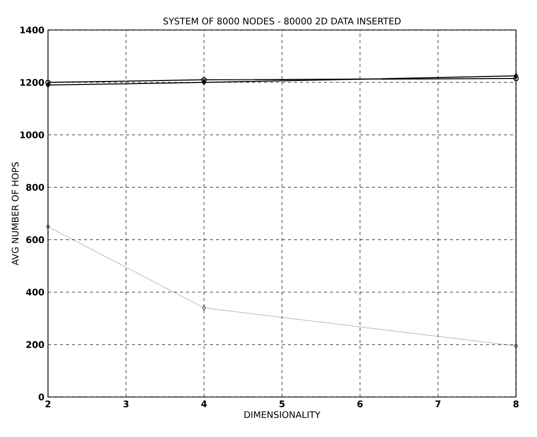 The image size is (537, 437). Describe the element at coordinates (35, 187) in the screenshot. I see `y-tick-label: 800` at that location.